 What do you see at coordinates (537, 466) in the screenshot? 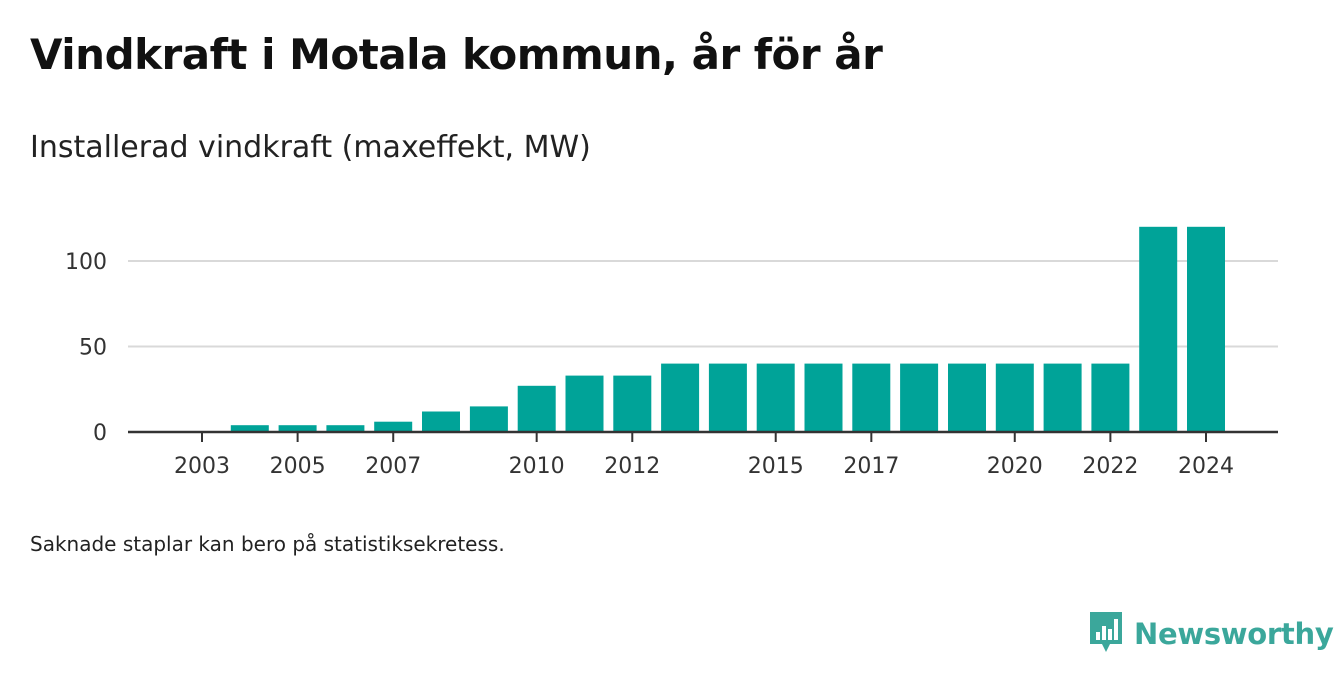
I see `x-tick-label: 2010` at bounding box center [537, 466].